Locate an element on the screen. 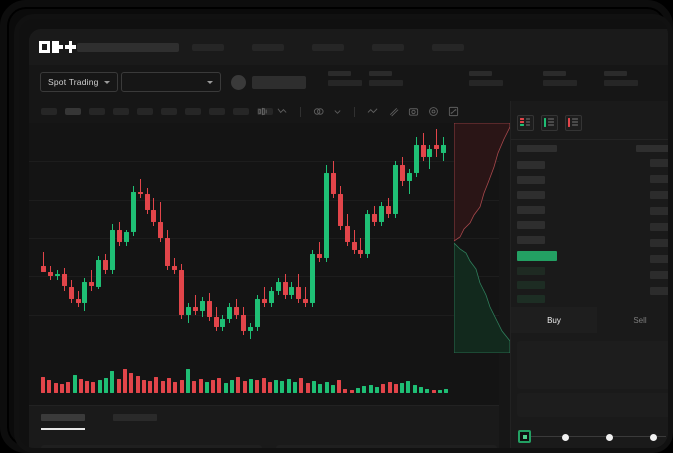 This screenshot has height=453, width=673. orders-tab-active is located at coordinates (63, 422).